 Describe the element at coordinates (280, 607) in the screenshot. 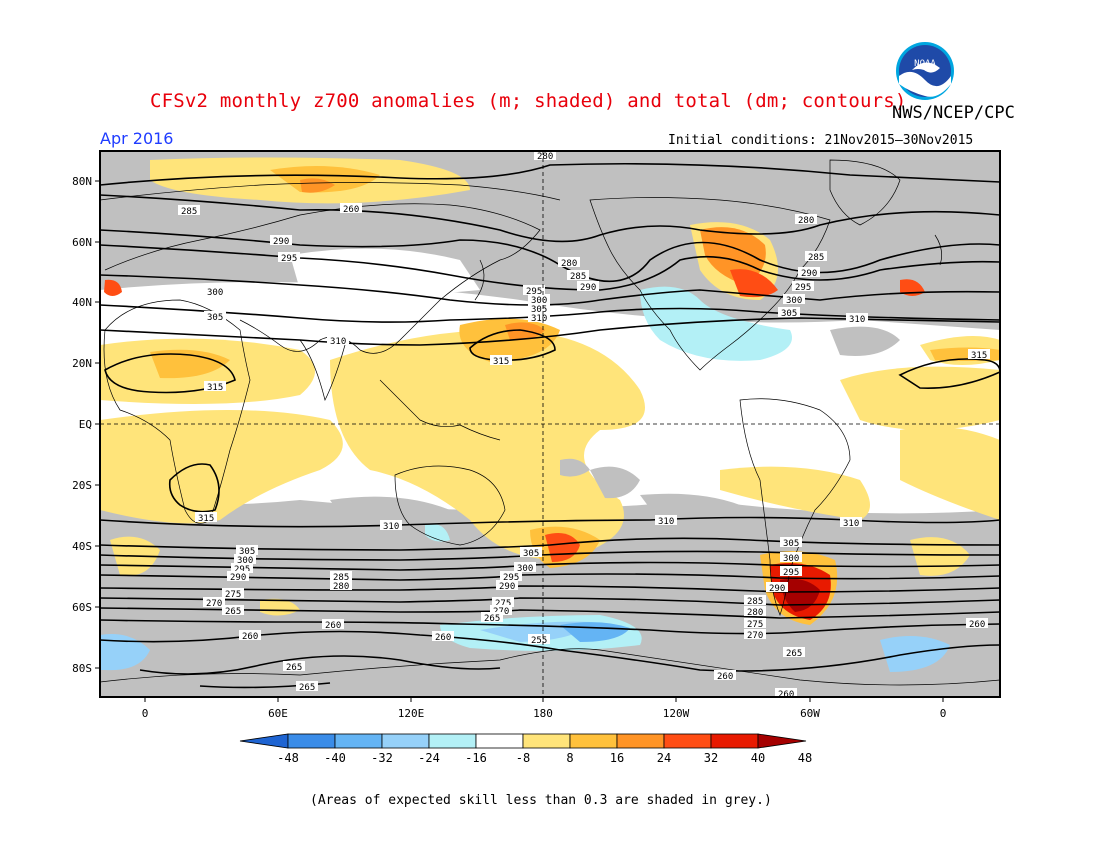

I see `anomaly-pos8-s-indian` at that location.